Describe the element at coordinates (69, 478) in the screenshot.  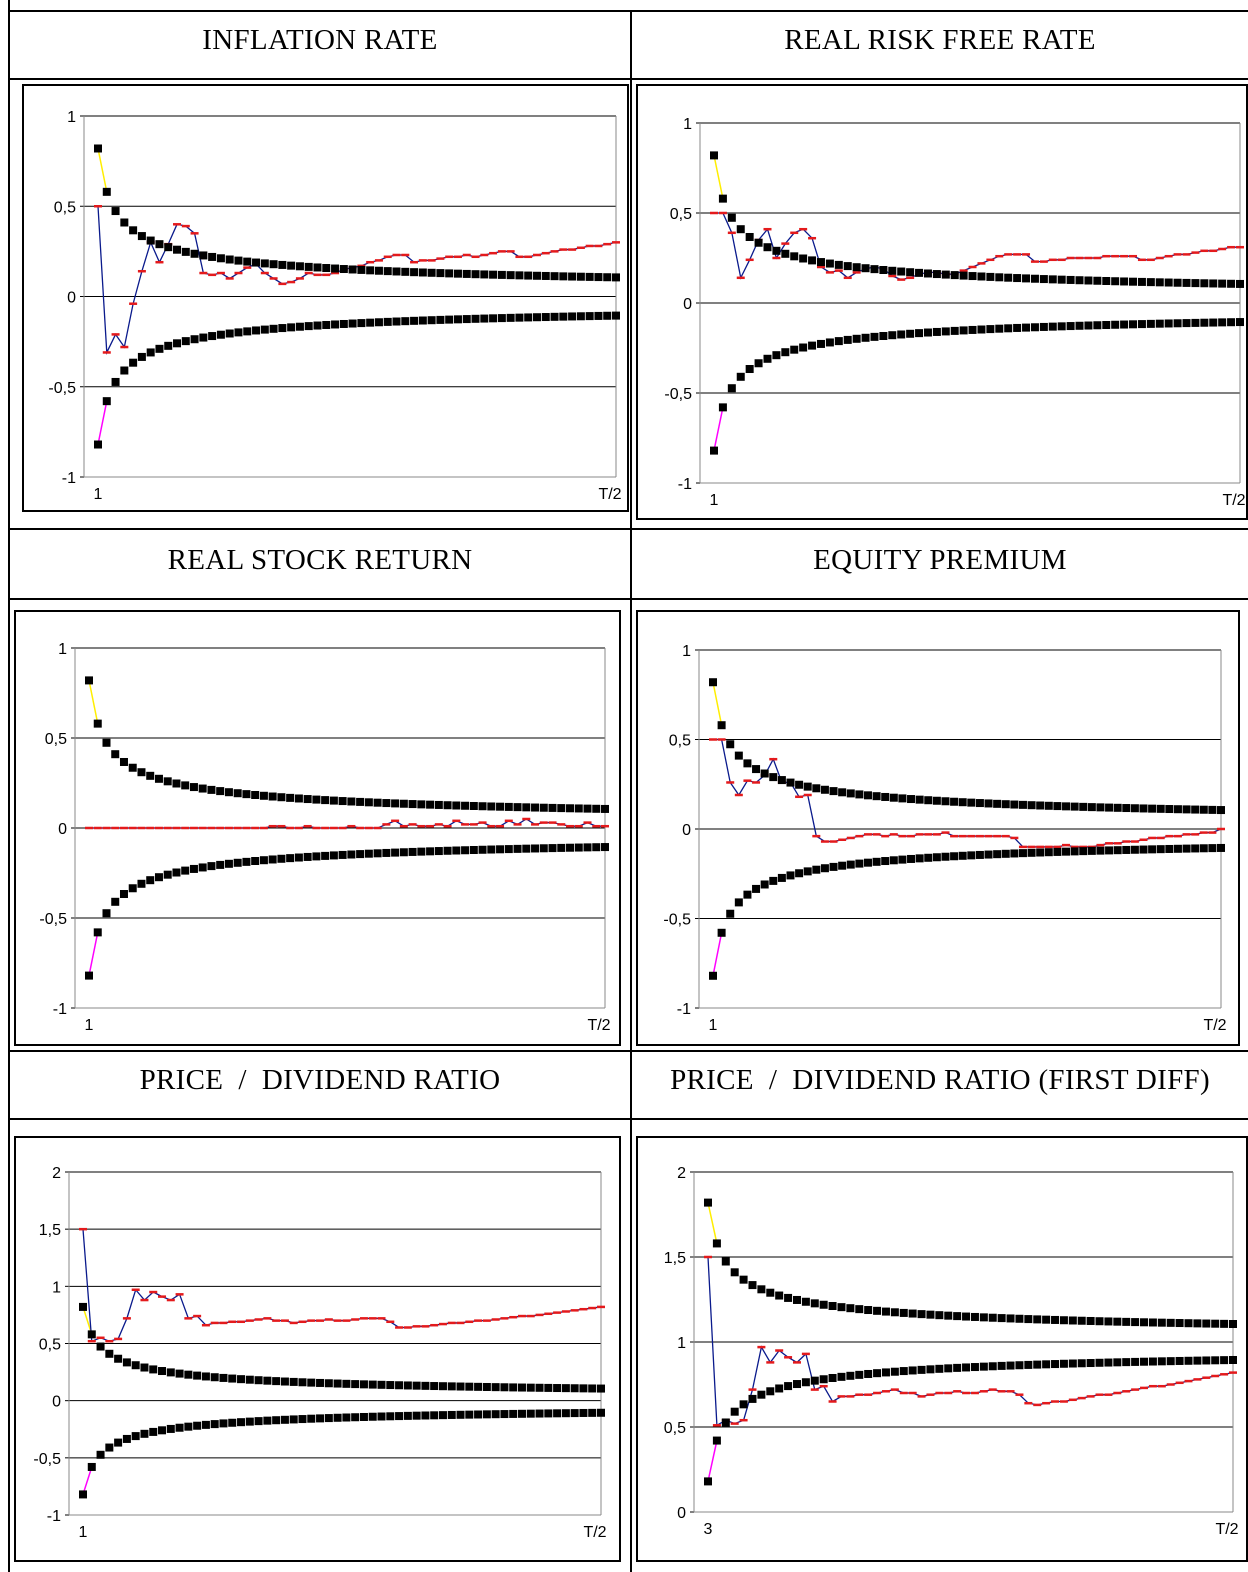
I see `y-tick-label: -1` at that location.